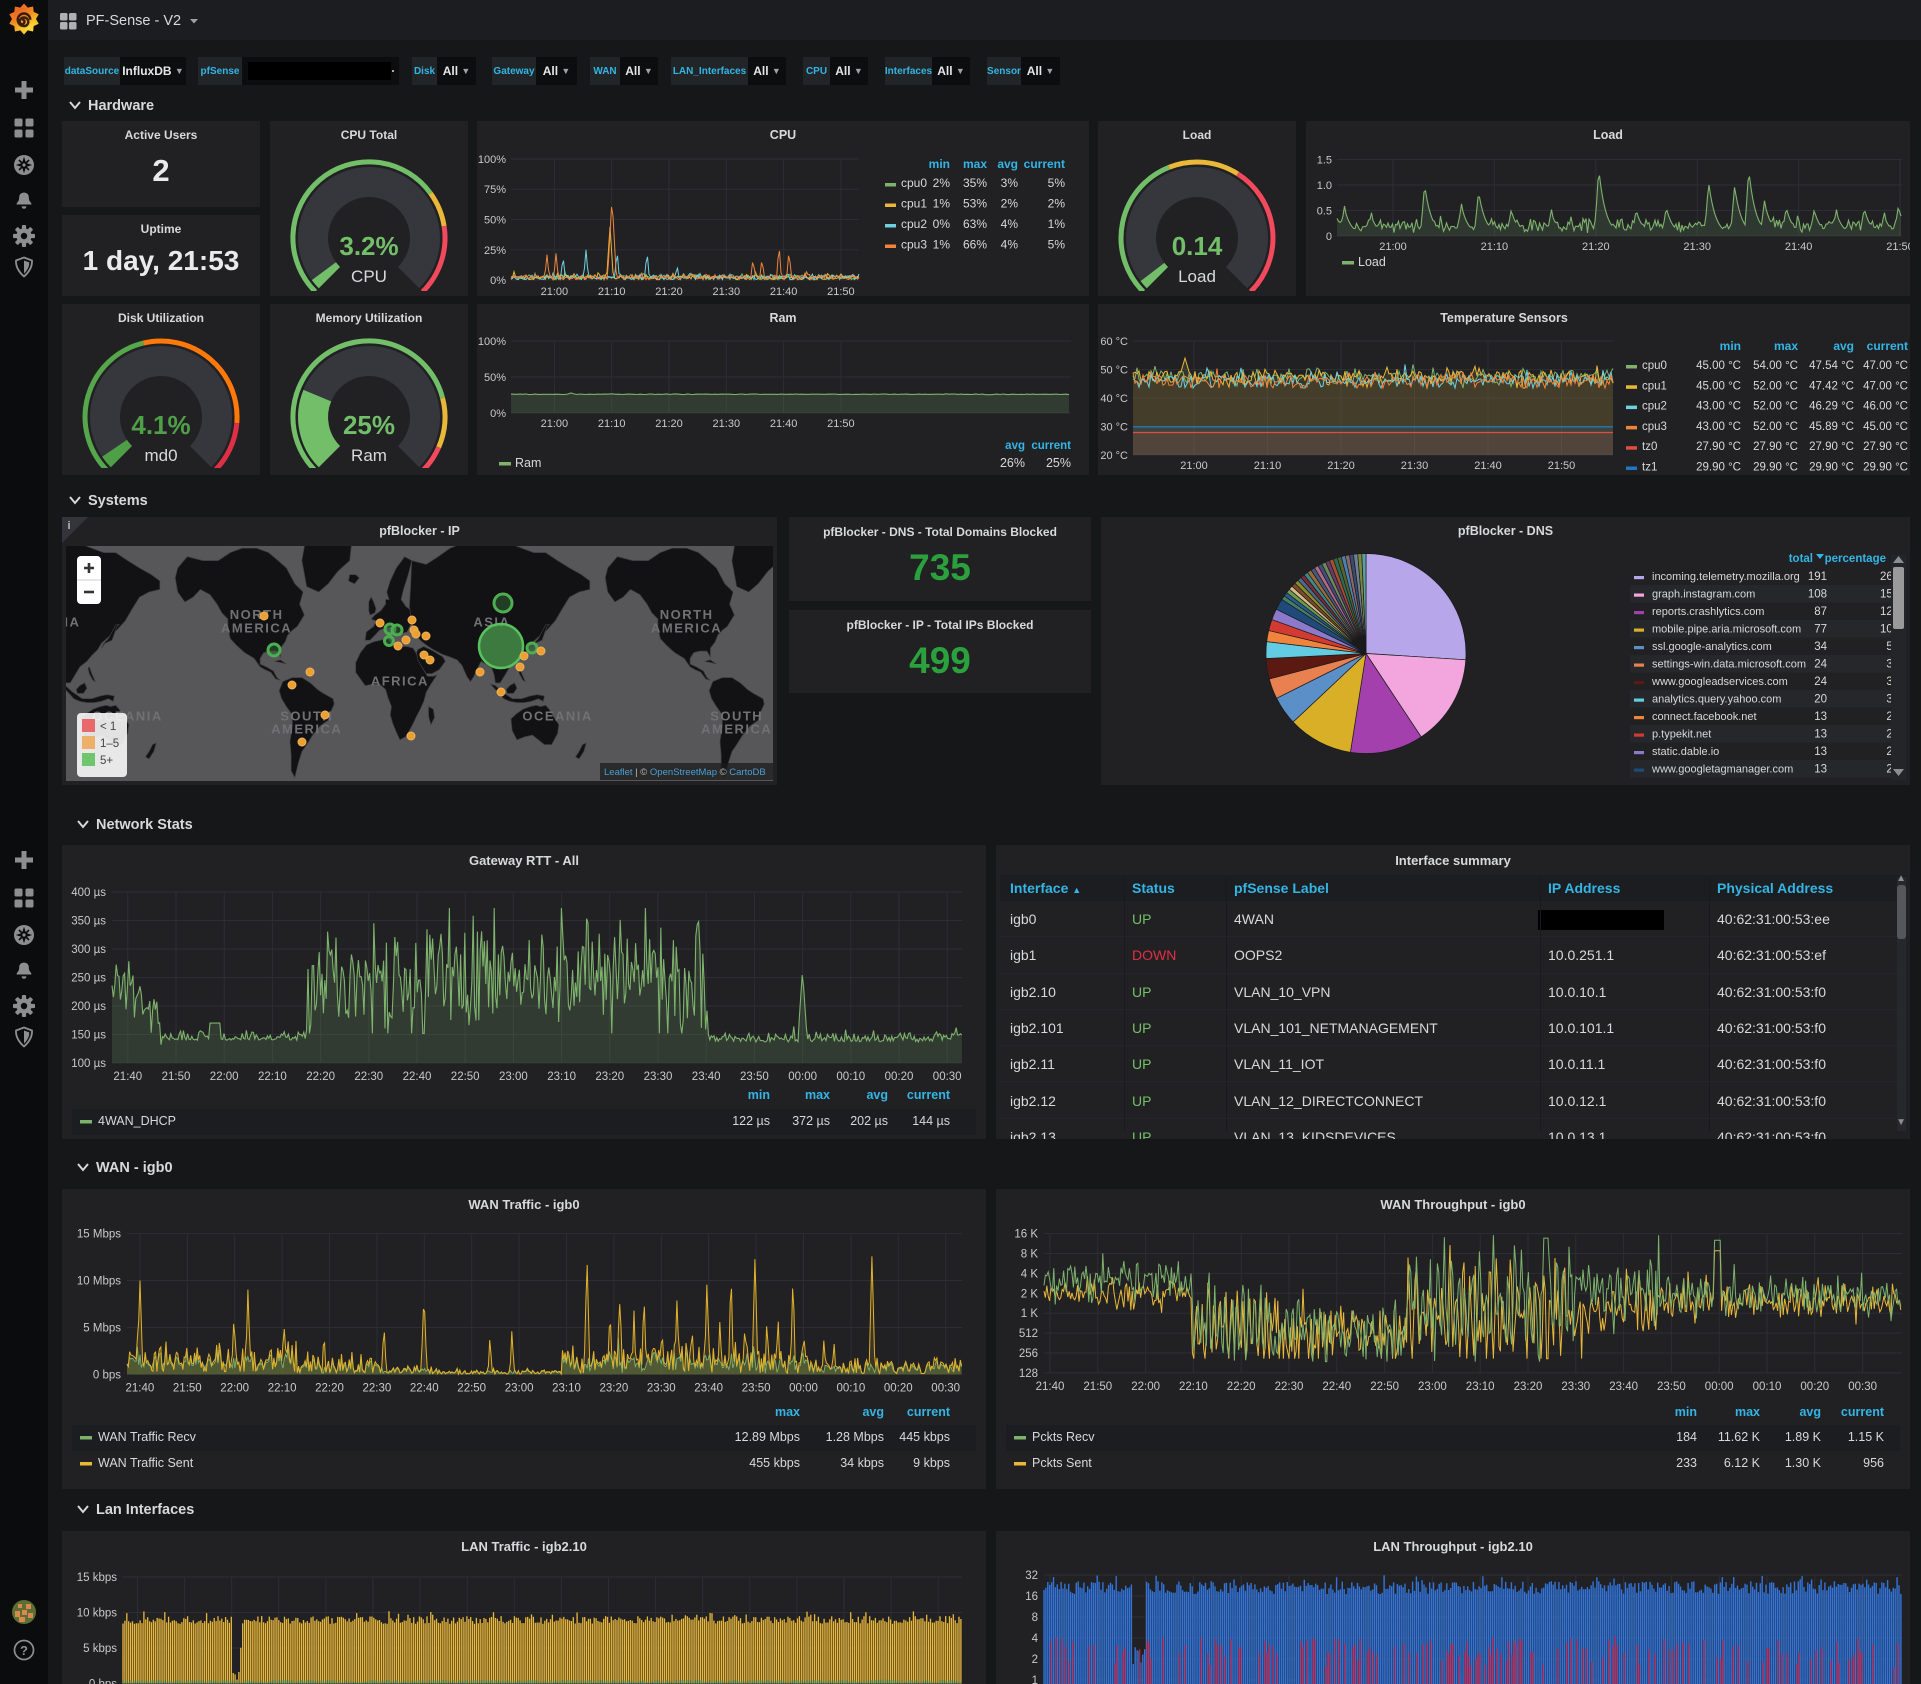 Image resolution: width=1921 pixels, height=1684 pixels. What do you see at coordinates (144, 825) in the screenshot?
I see `svg-text: Network Stats` at bounding box center [144, 825].